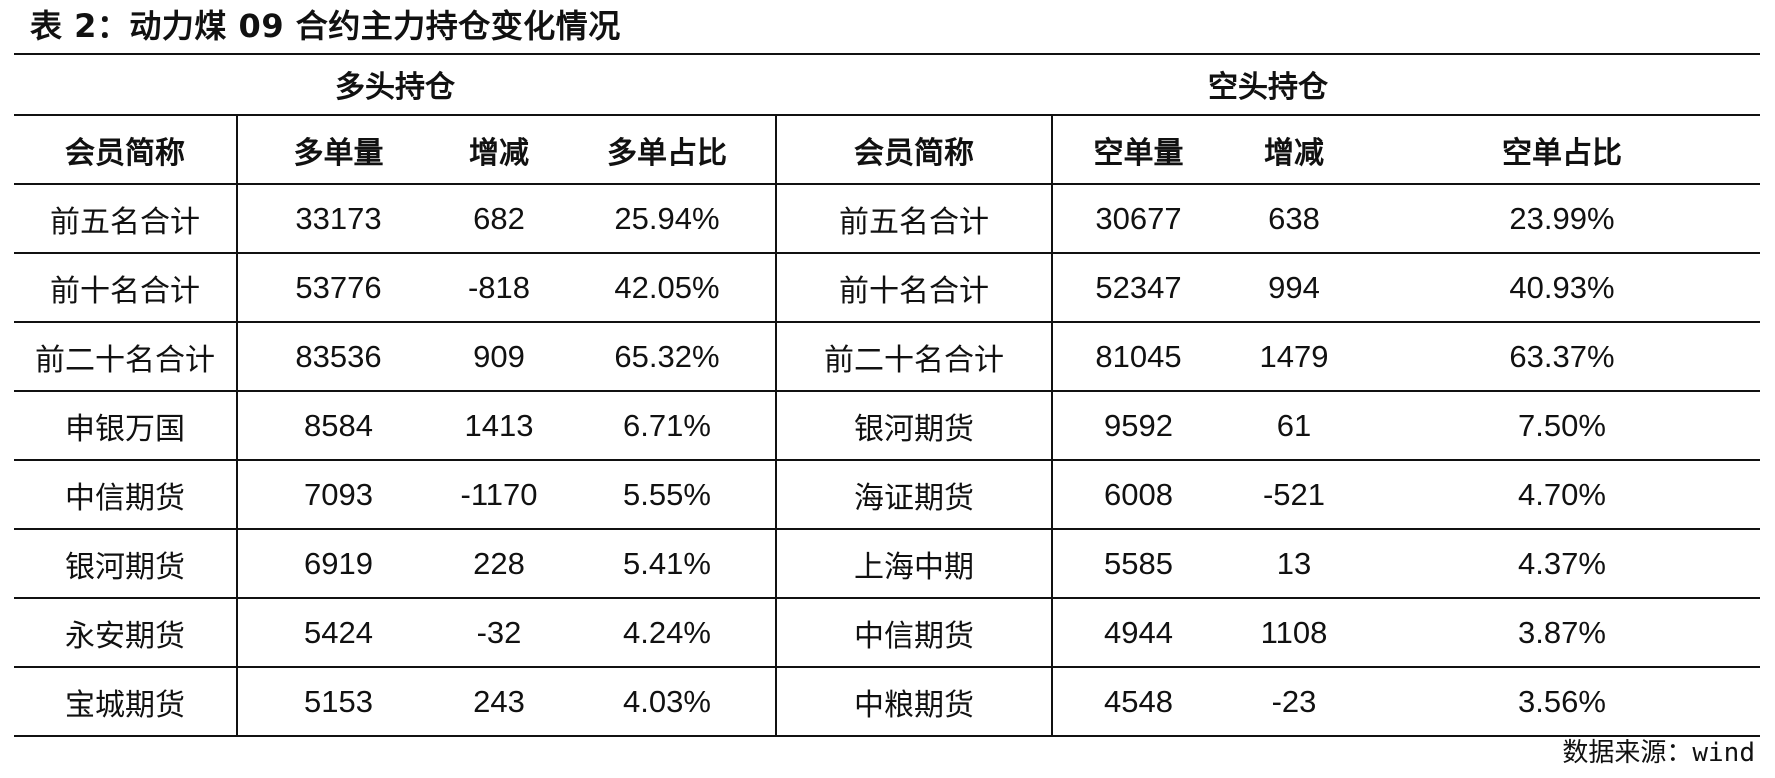 The image size is (1775, 778). What do you see at coordinates (914, 288) in the screenshot?
I see `short-member-cell: 前十名合计` at bounding box center [914, 288].